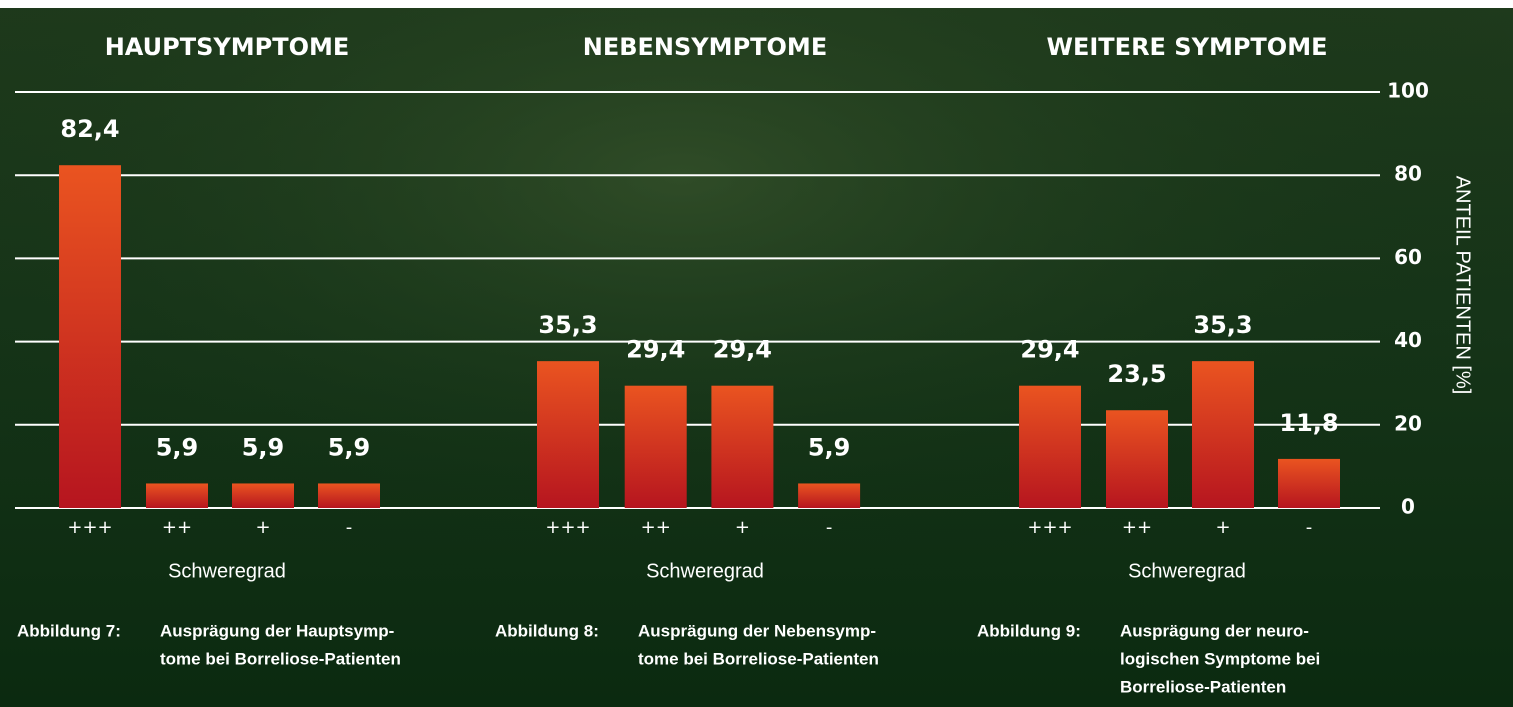 This screenshot has width=1513, height=707. Describe the element at coordinates (1408, 423) in the screenshot. I see `y-tick-label: 20` at that location.